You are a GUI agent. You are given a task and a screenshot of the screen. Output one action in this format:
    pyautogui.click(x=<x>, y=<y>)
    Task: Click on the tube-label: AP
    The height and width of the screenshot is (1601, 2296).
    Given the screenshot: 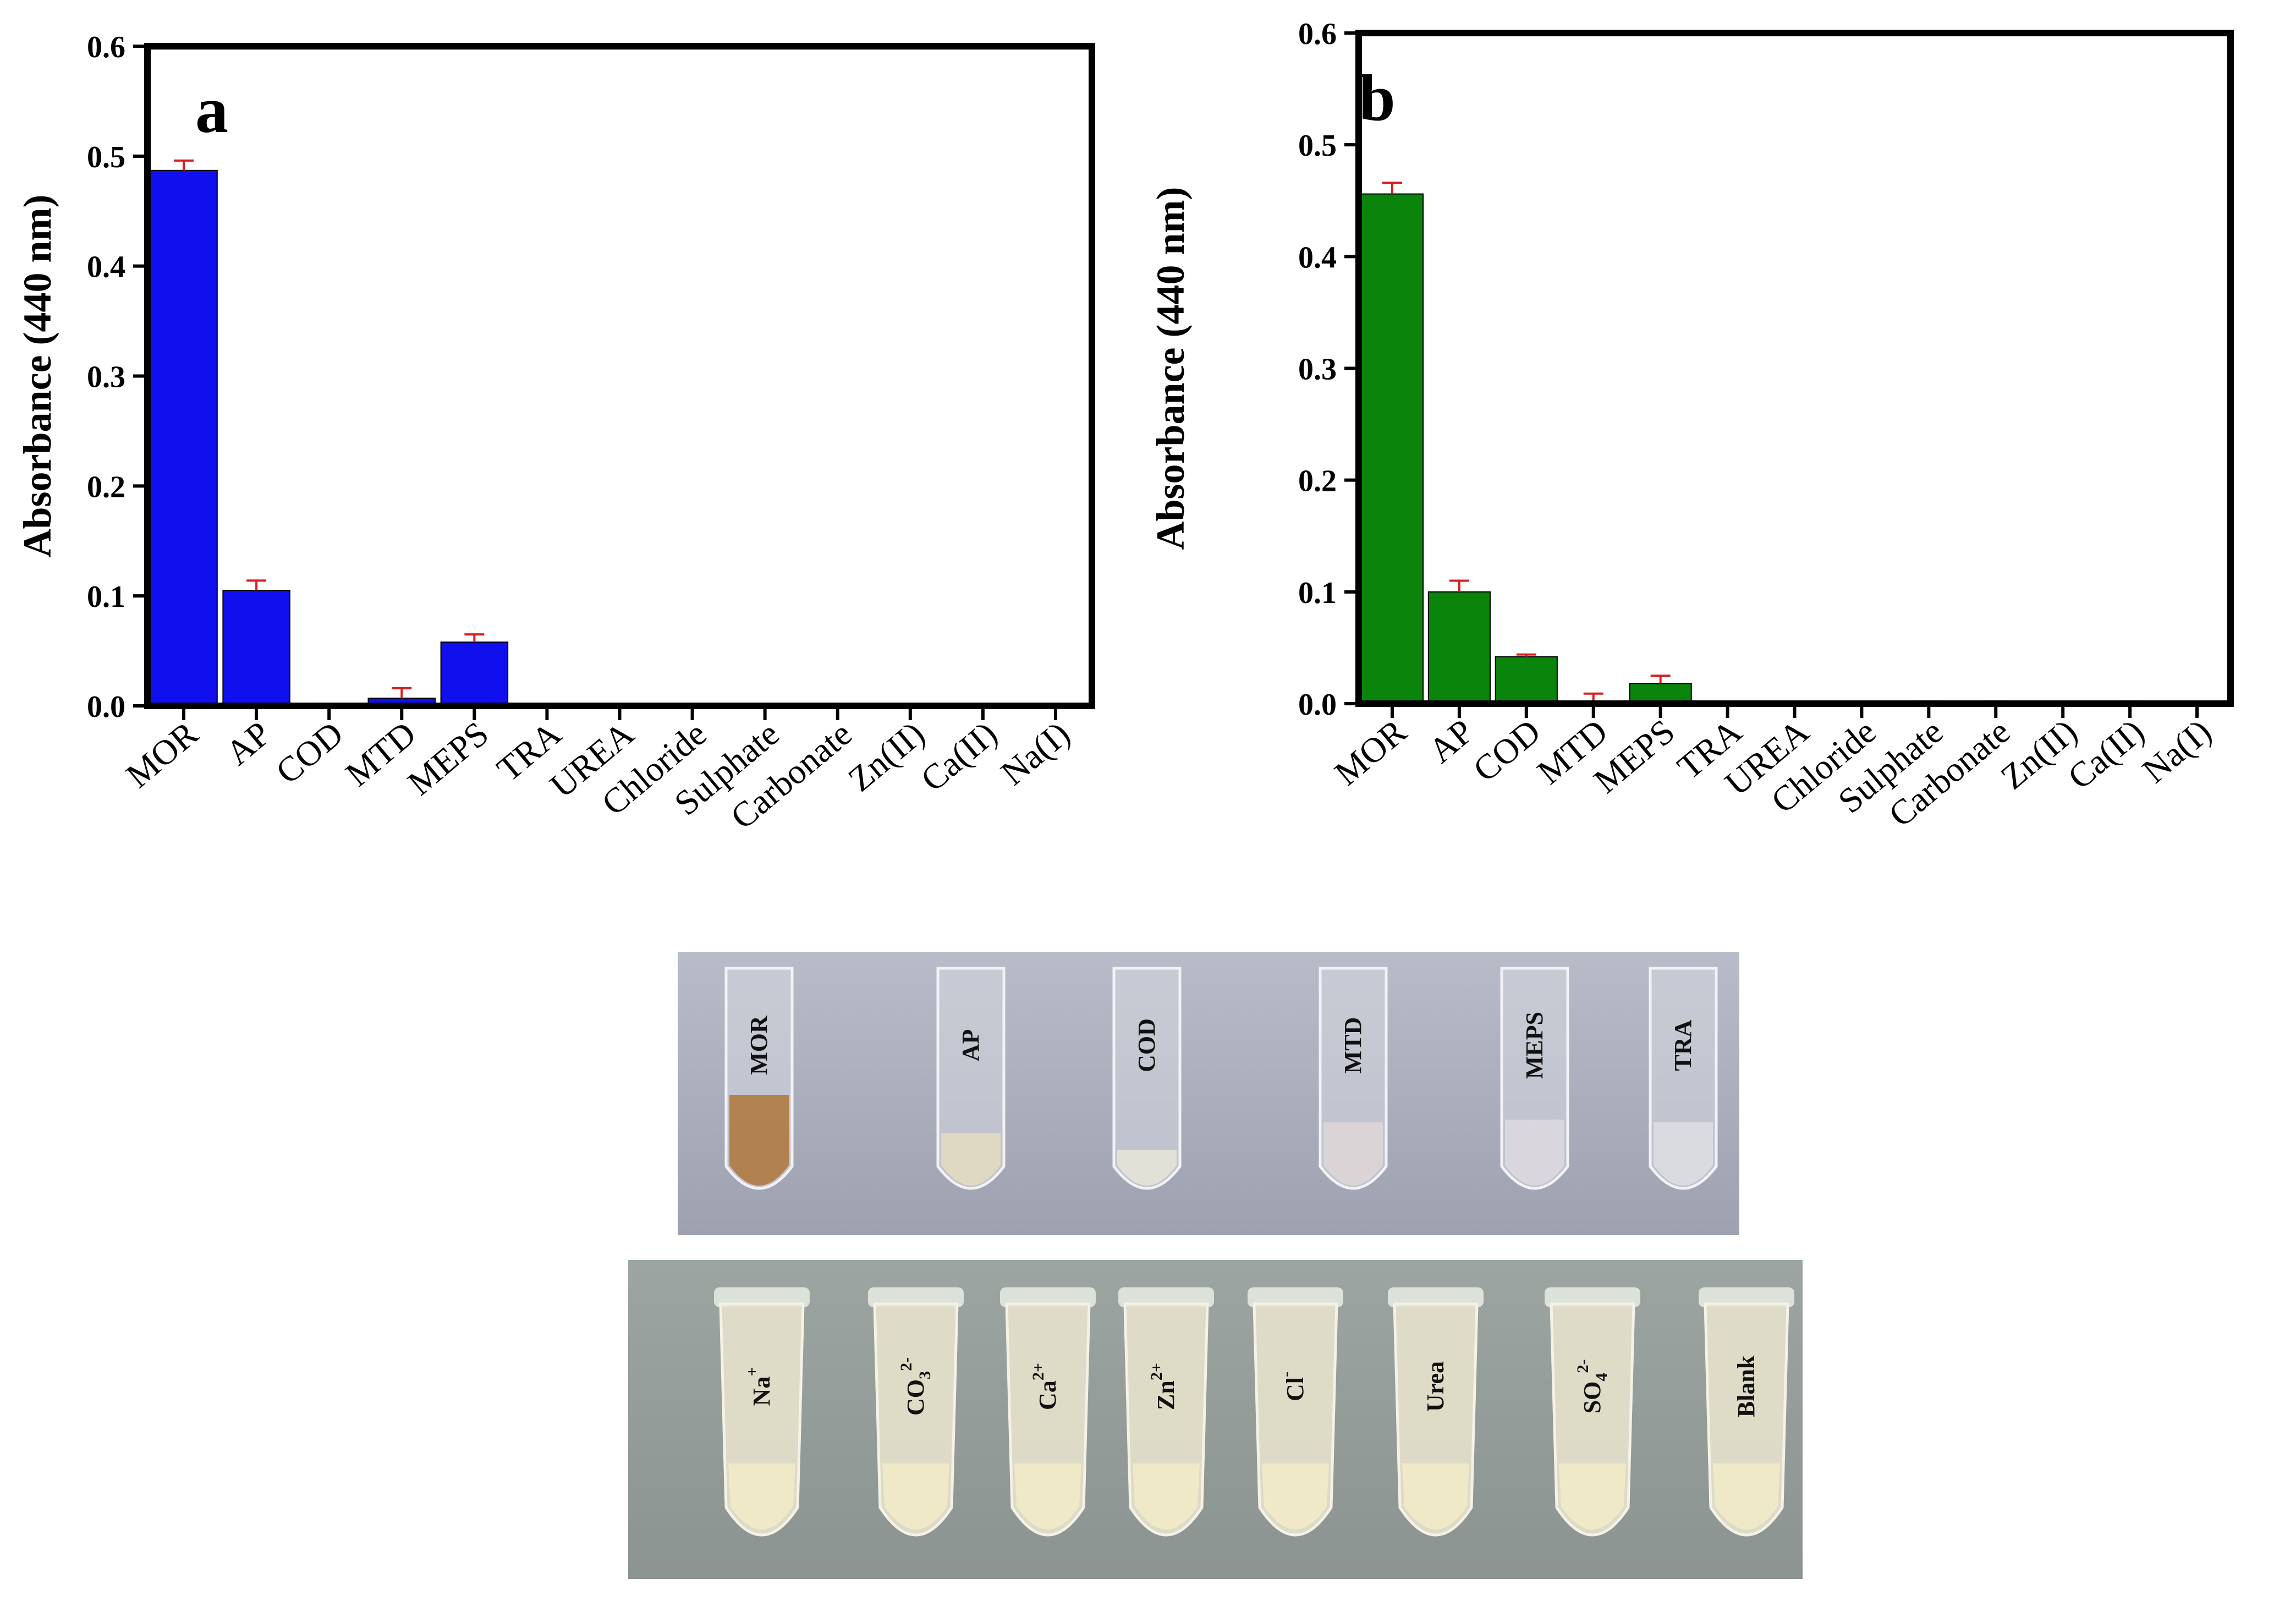 What is the action you would take?
    pyautogui.click(x=970, y=1046)
    